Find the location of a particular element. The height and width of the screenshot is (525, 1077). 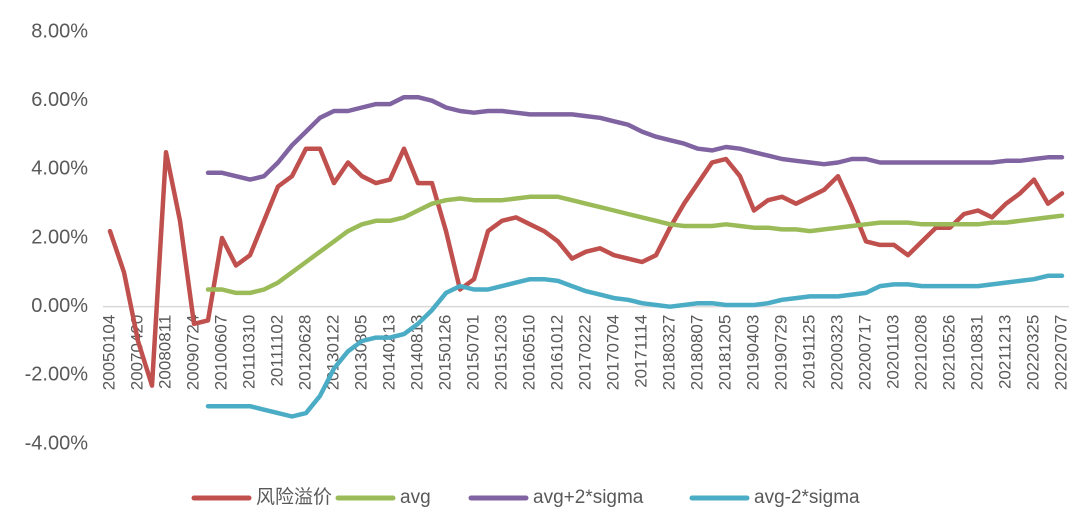

x-tick-label: 20180327 is located at coordinates (668, 353).